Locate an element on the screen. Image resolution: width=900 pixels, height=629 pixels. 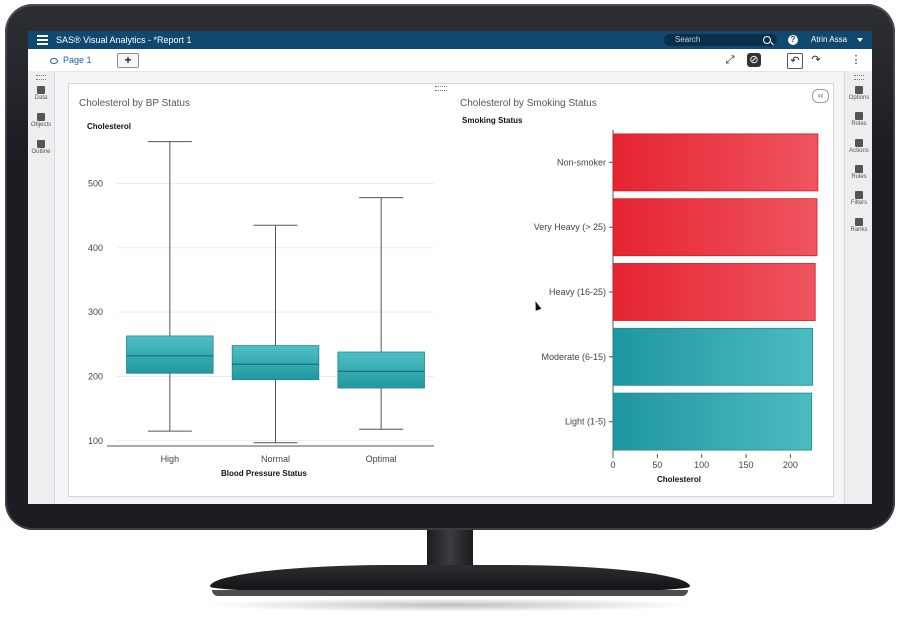
rail-item-filters: Filters is located at coordinates (858, 198).